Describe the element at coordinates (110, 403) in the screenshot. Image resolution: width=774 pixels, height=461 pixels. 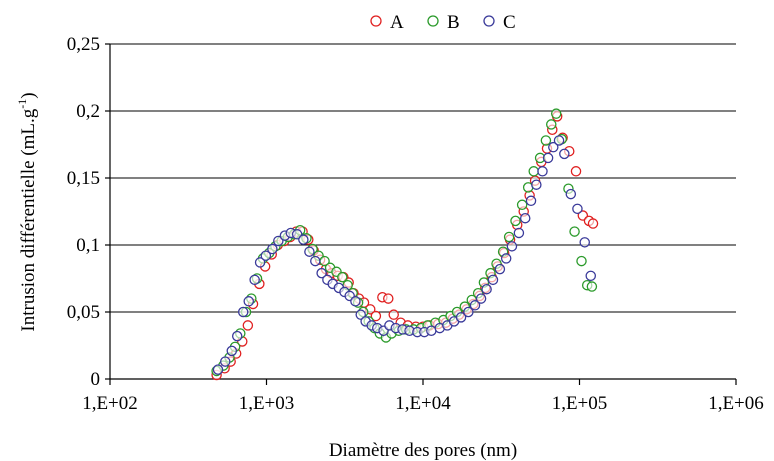
I see `x-tick-label-0: 1,E+02` at that location.